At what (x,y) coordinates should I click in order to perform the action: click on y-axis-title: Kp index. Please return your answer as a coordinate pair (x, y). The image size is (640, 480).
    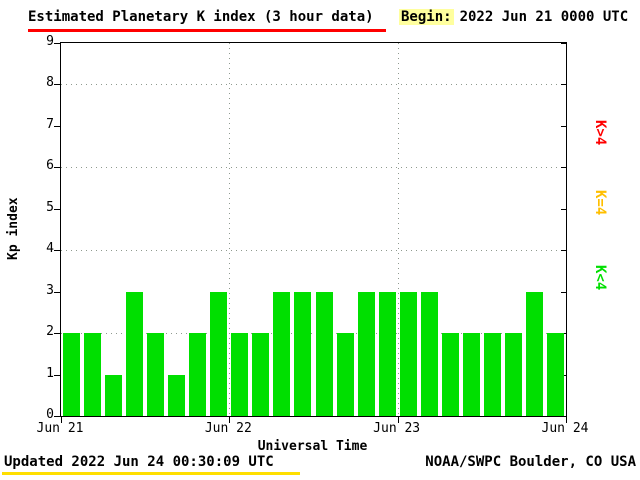
    Looking at the image, I should click on (13, 228).